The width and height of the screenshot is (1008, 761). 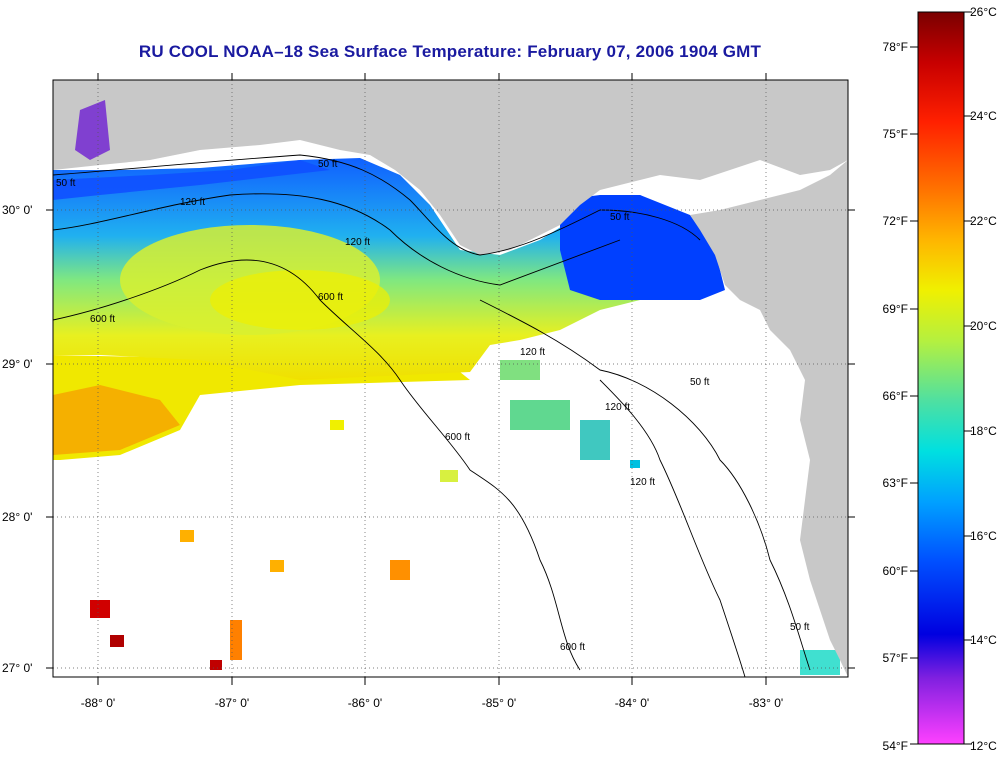 I want to click on colorbar-ticks, so click(x=941, y=378).